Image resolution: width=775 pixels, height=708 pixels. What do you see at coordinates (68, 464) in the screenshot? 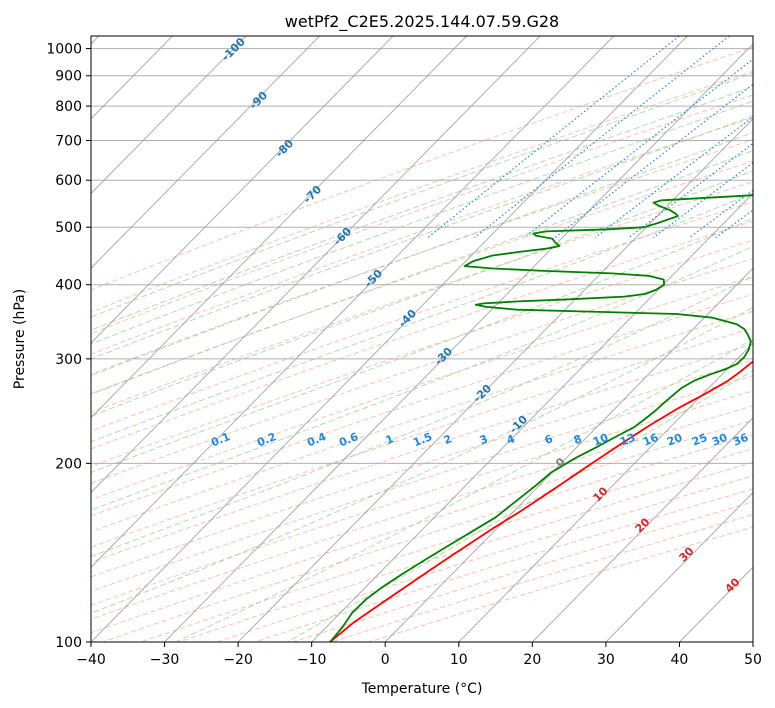
I see `y-tick-label: 200` at bounding box center [68, 464].